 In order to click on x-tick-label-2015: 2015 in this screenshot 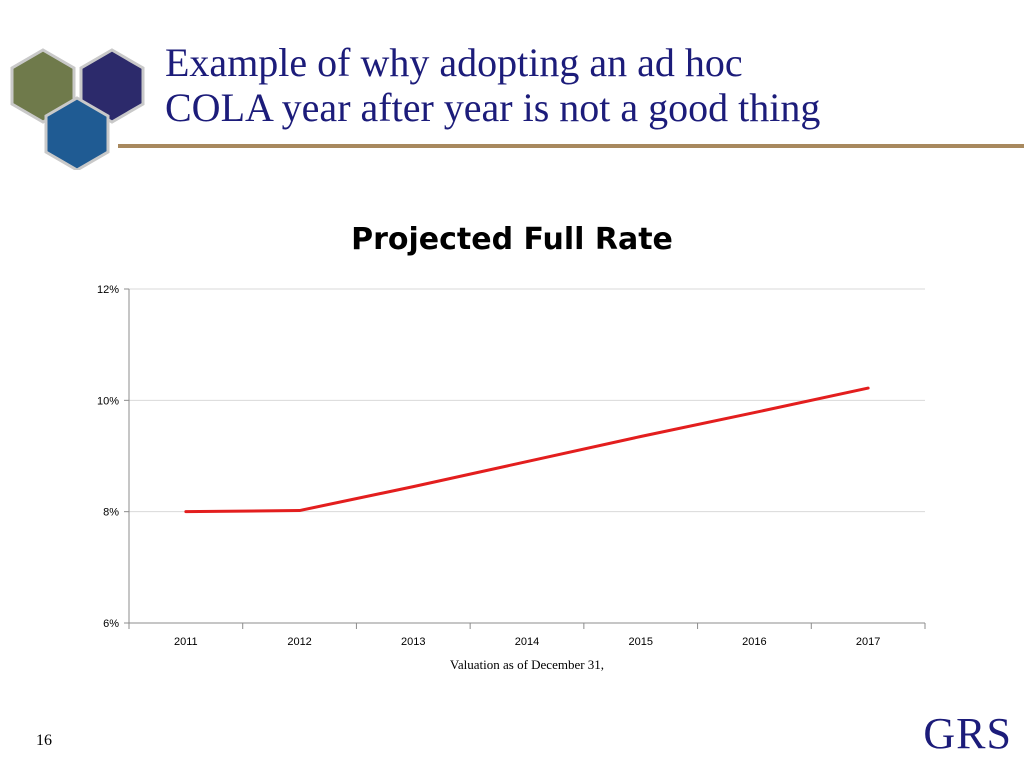, I will do `click(640, 642)`.